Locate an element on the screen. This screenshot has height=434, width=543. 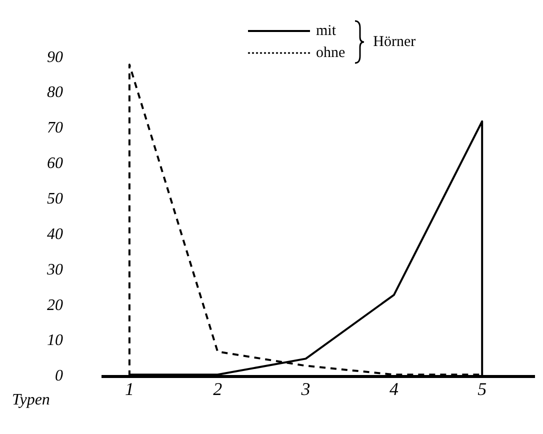
y-tick-label: 30 is located at coordinates (54, 269).